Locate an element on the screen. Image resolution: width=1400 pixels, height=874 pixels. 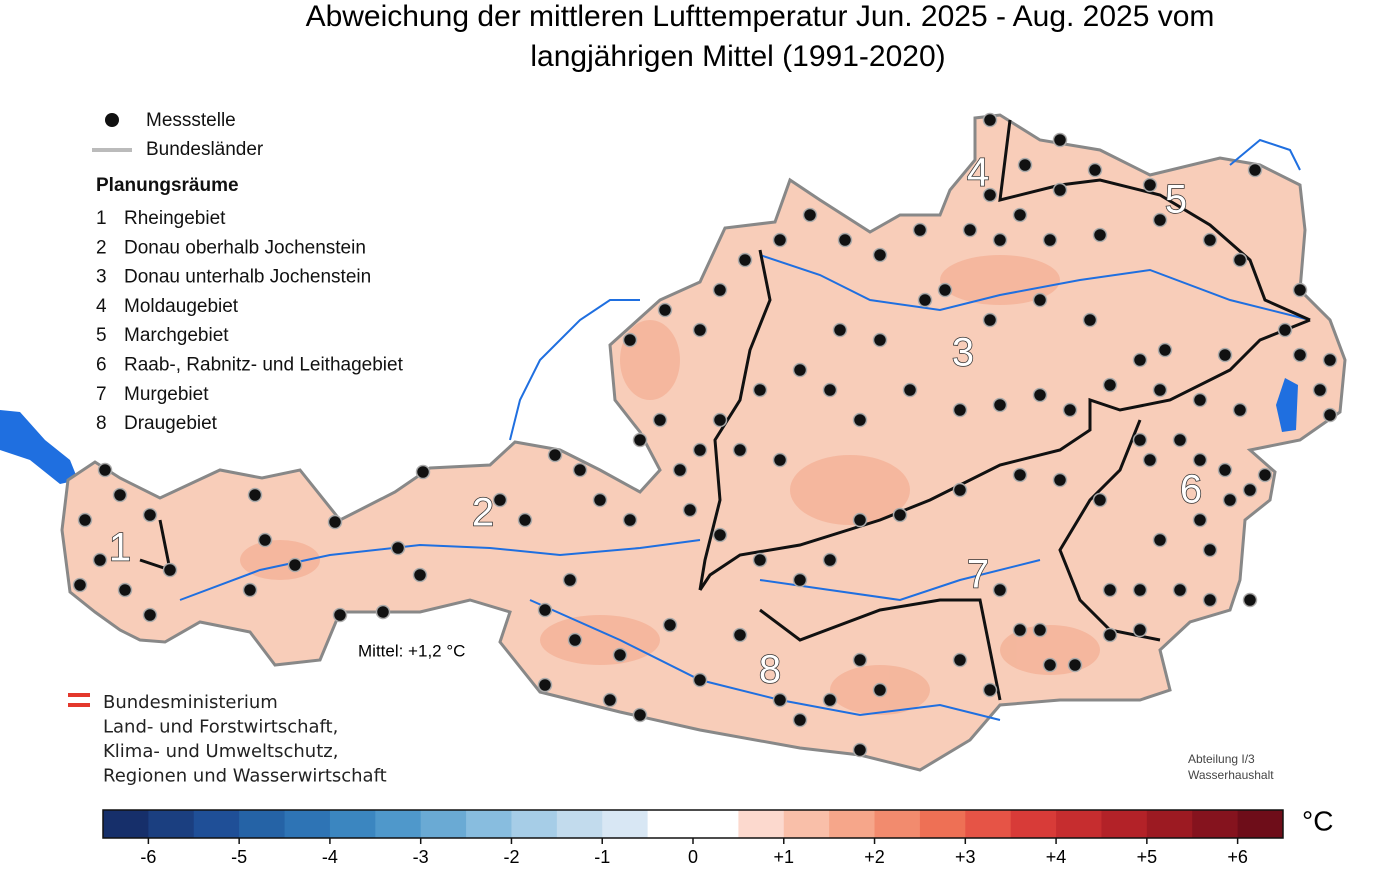
planning-name: Draugebiet is located at coordinates (171, 423).